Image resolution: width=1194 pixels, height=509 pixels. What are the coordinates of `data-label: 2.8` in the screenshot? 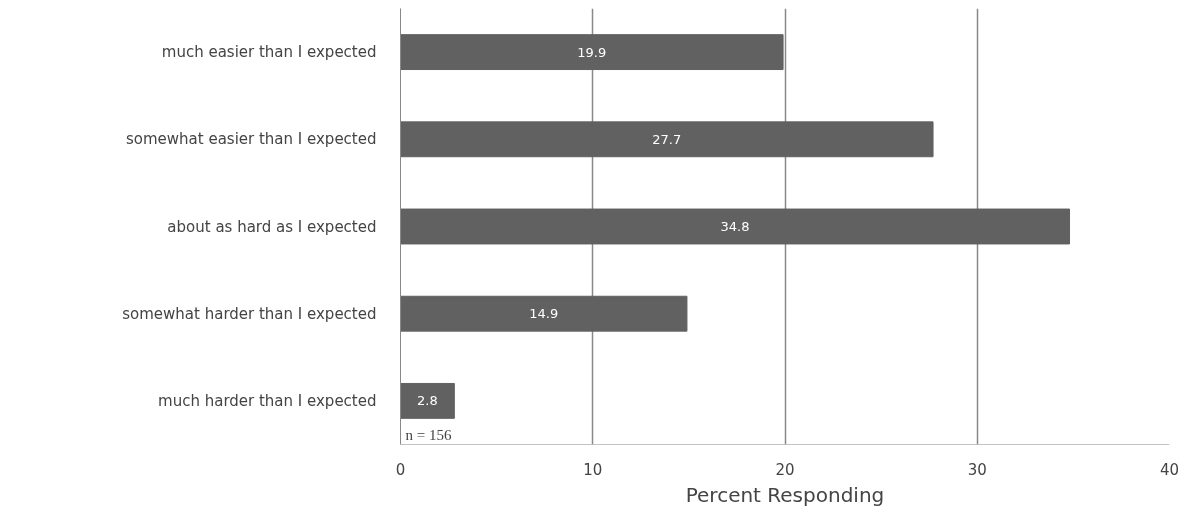 It's located at (427, 401).